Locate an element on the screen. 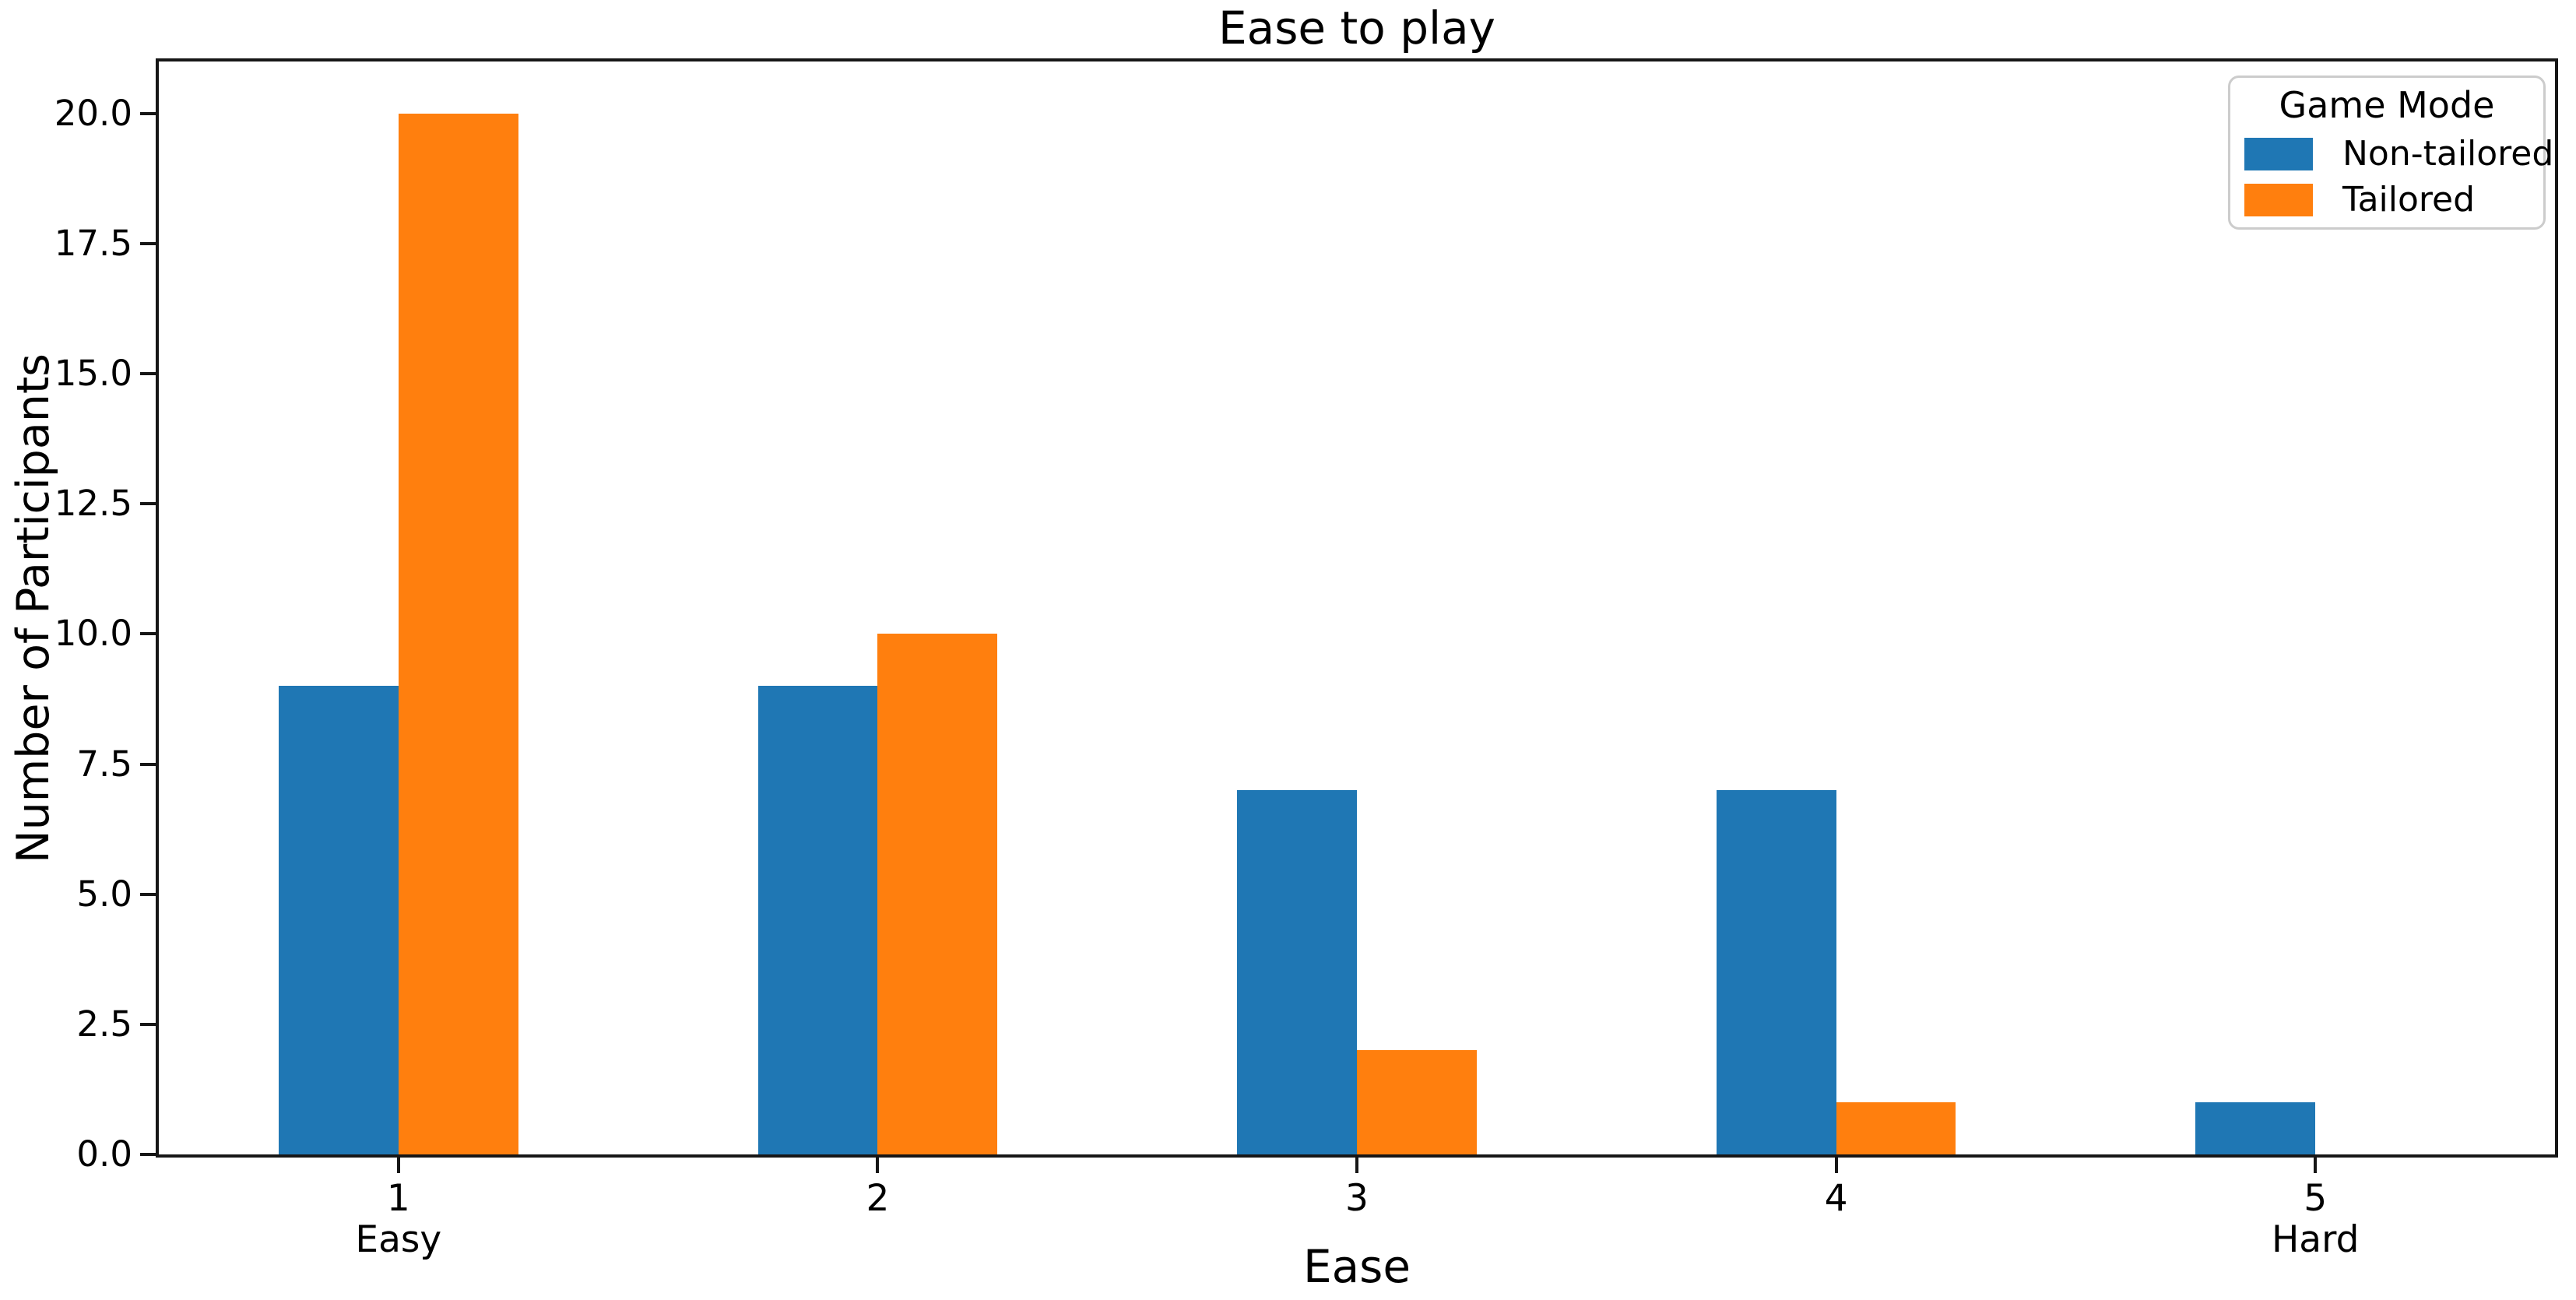 This screenshot has width=2576, height=1300. x-tick-sublabel: Easy is located at coordinates (398, 1240).